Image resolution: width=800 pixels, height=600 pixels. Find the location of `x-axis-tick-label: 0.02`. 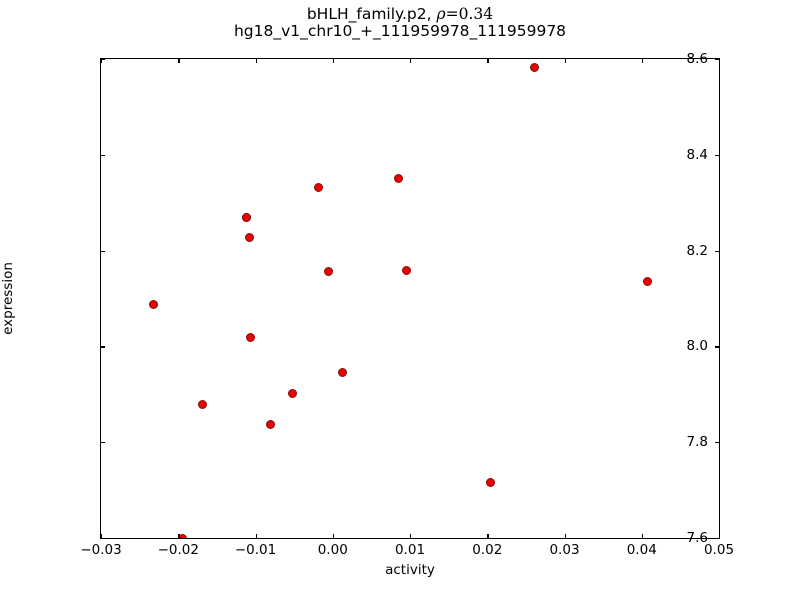

x-axis-tick-label: 0.02 is located at coordinates (487, 550).